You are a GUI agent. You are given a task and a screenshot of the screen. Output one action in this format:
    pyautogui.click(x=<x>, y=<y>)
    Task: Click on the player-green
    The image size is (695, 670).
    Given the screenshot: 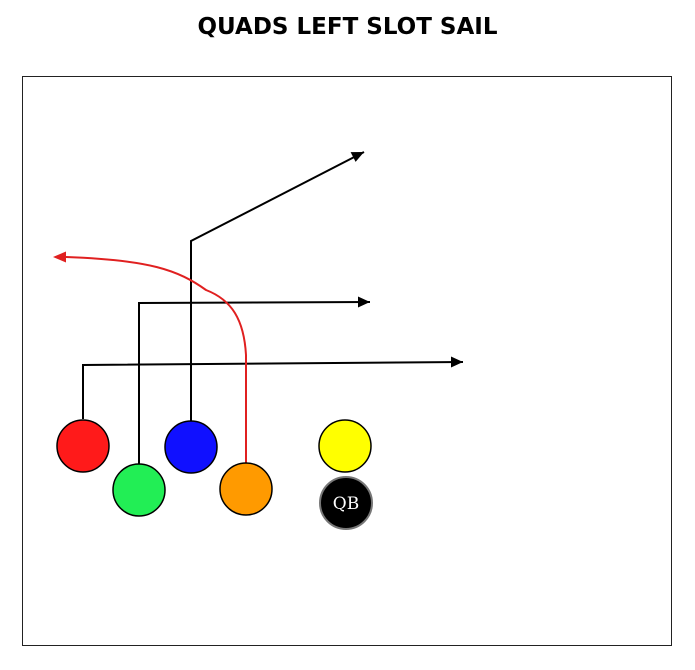 What is the action you would take?
    pyautogui.click(x=139, y=490)
    